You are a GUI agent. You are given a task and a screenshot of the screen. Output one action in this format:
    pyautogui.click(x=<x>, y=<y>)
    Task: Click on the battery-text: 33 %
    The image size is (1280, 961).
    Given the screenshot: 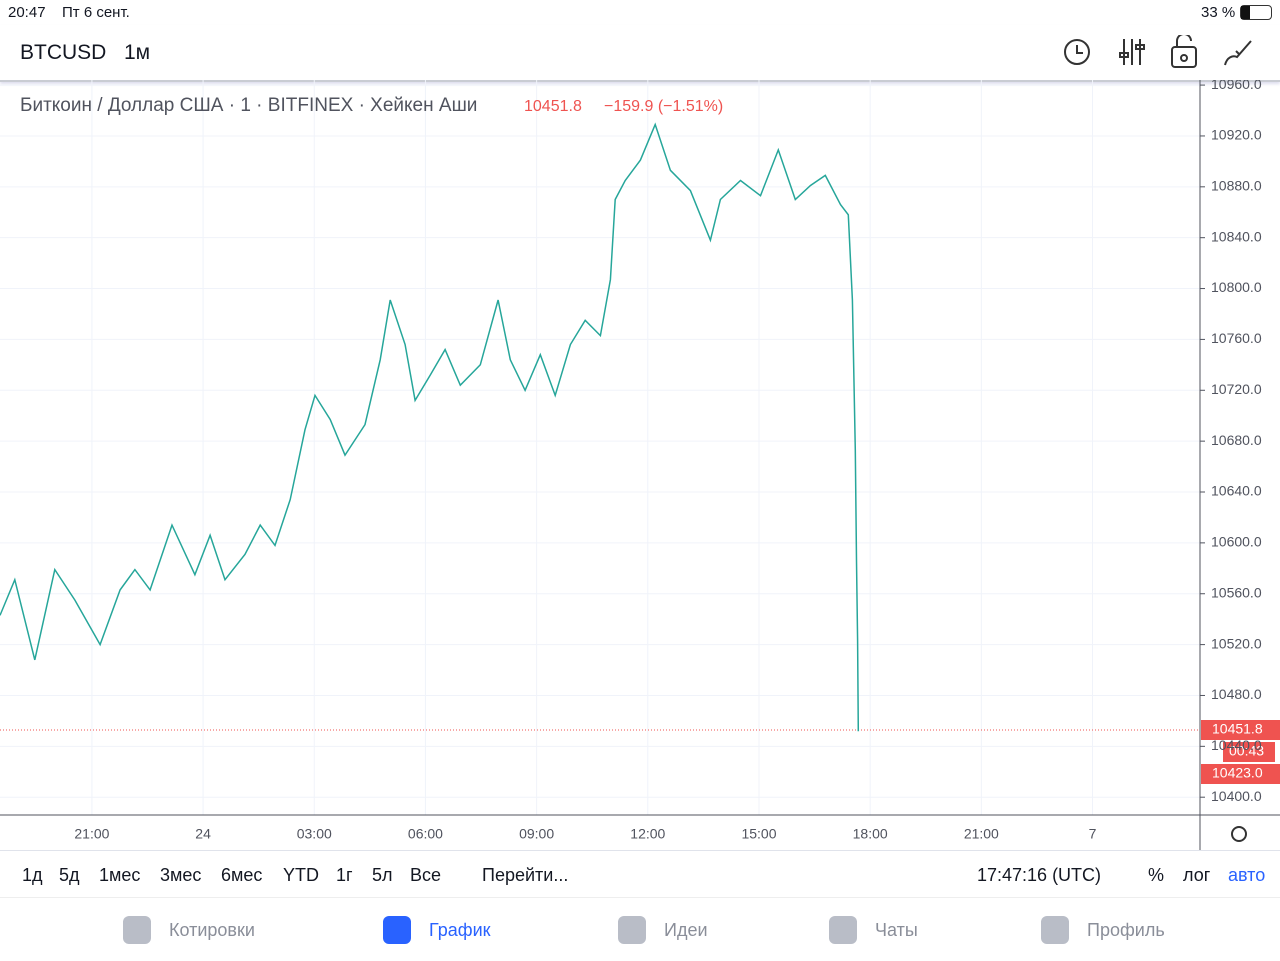 What is the action you would take?
    pyautogui.click(x=1218, y=12)
    